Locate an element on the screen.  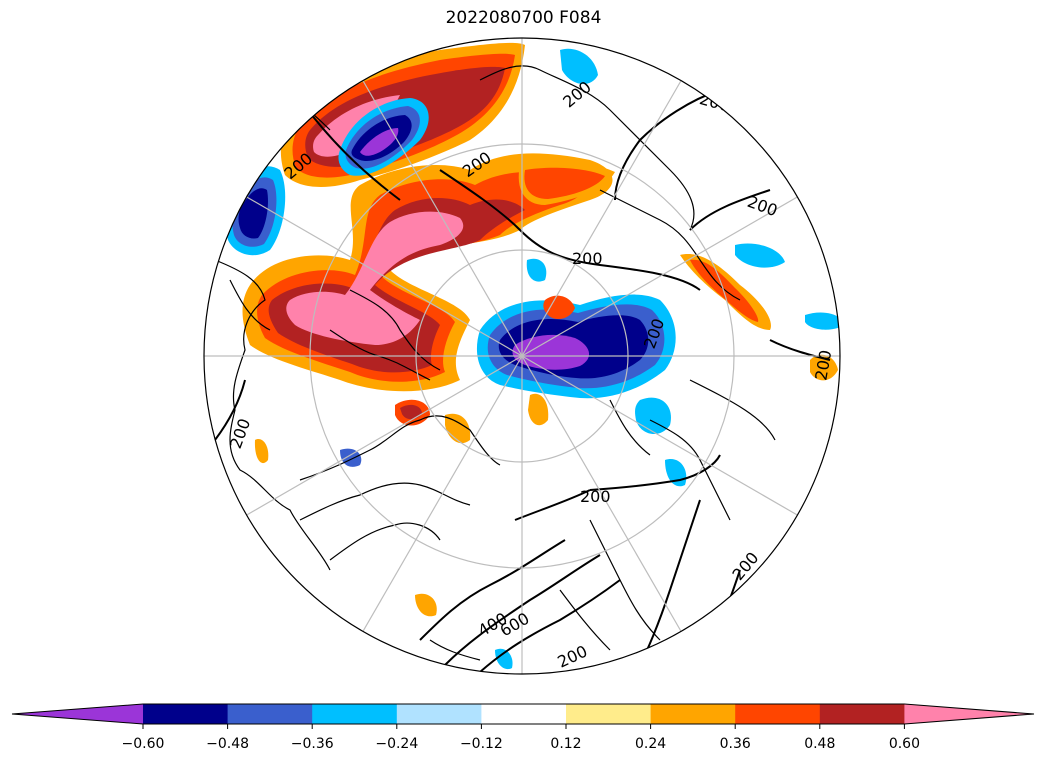
colorbar-tick-label: −0.48 is located at coordinates (227, 744).